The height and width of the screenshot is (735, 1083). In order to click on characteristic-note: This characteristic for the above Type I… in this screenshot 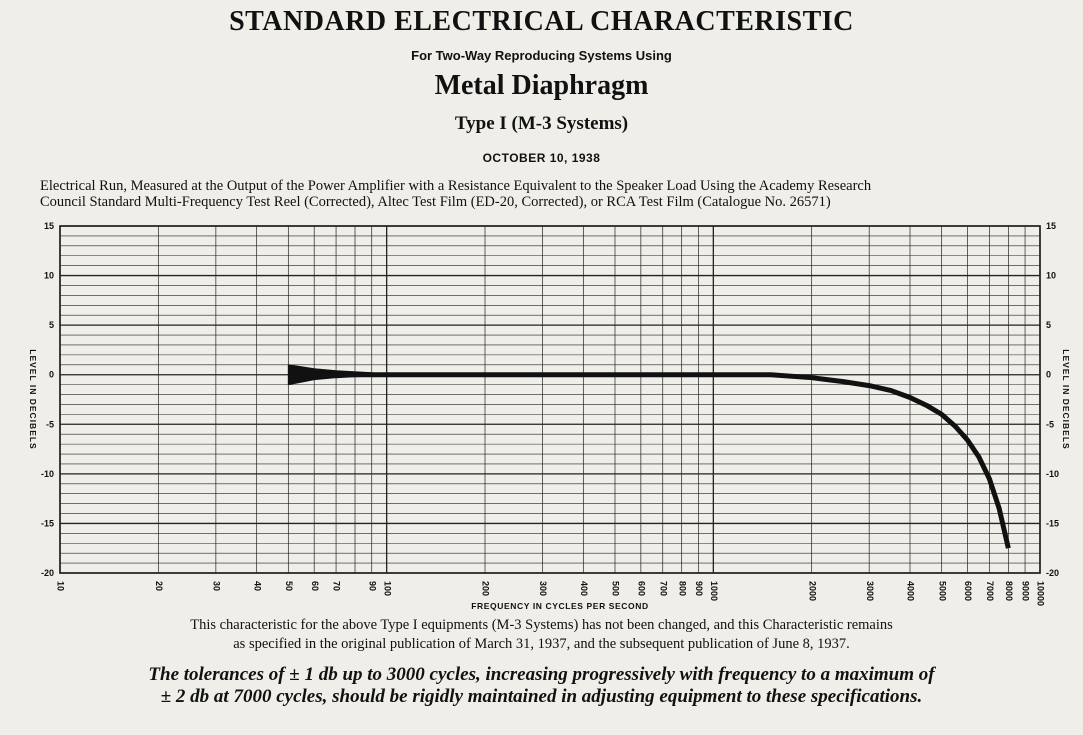, I will do `click(541, 635)`.